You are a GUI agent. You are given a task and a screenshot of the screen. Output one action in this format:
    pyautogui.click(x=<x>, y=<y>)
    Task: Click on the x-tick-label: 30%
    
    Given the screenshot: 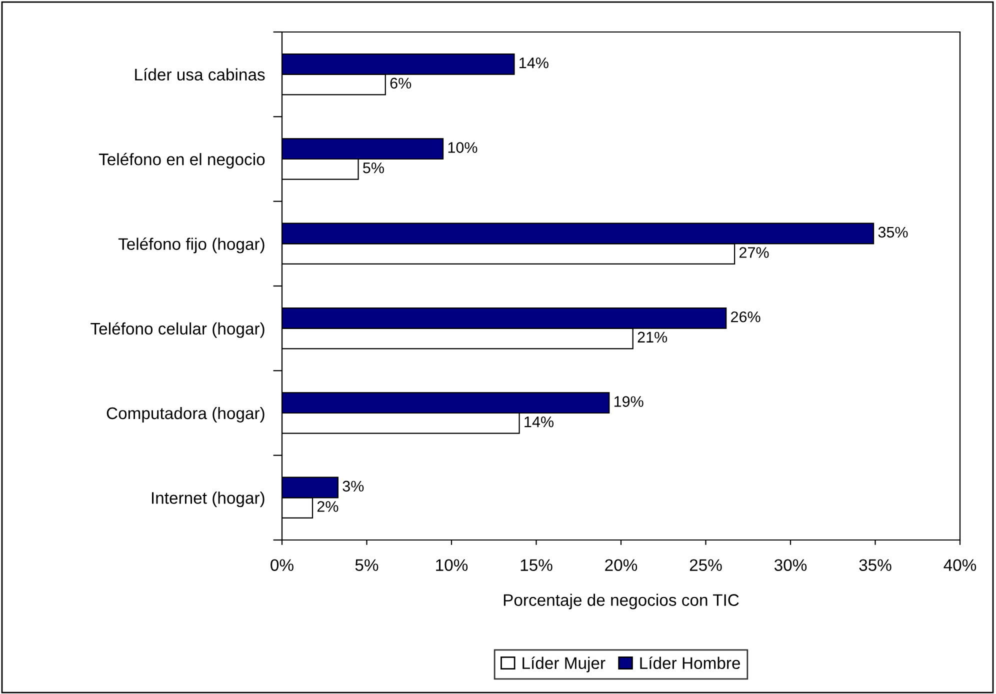 What is the action you would take?
    pyautogui.click(x=790, y=565)
    